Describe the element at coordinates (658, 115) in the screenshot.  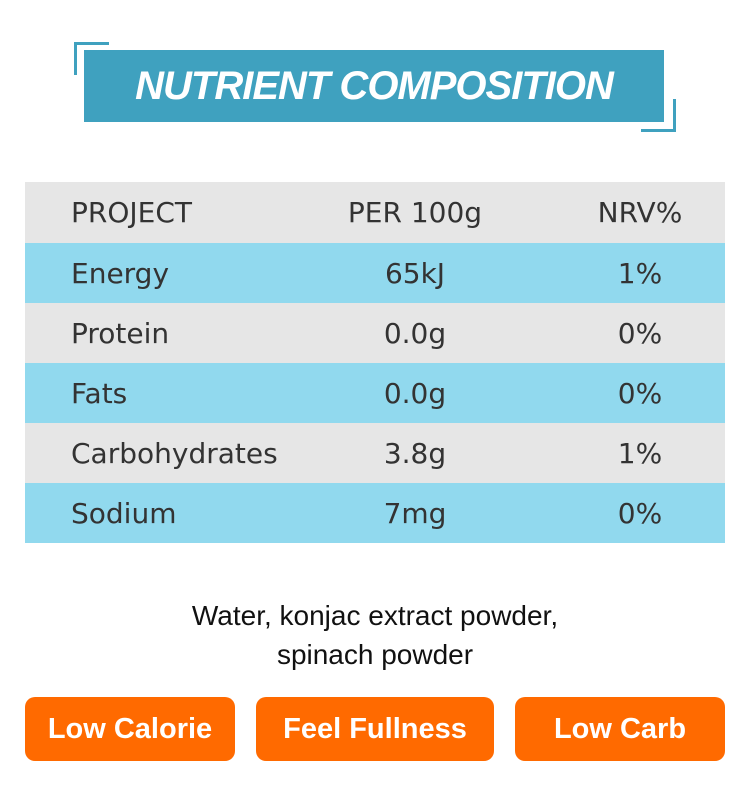
I see `corner-bracket-bottom-right` at that location.